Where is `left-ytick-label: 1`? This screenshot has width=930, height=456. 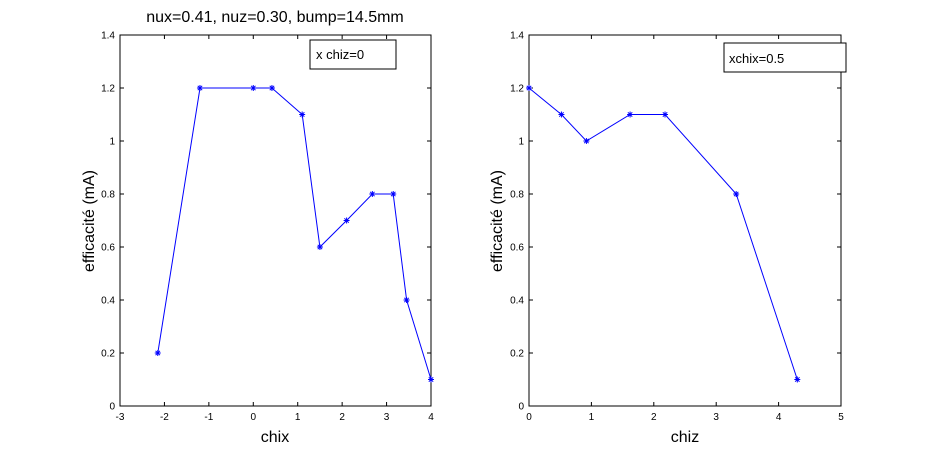
left-ytick-label: 1 is located at coordinates (112, 142).